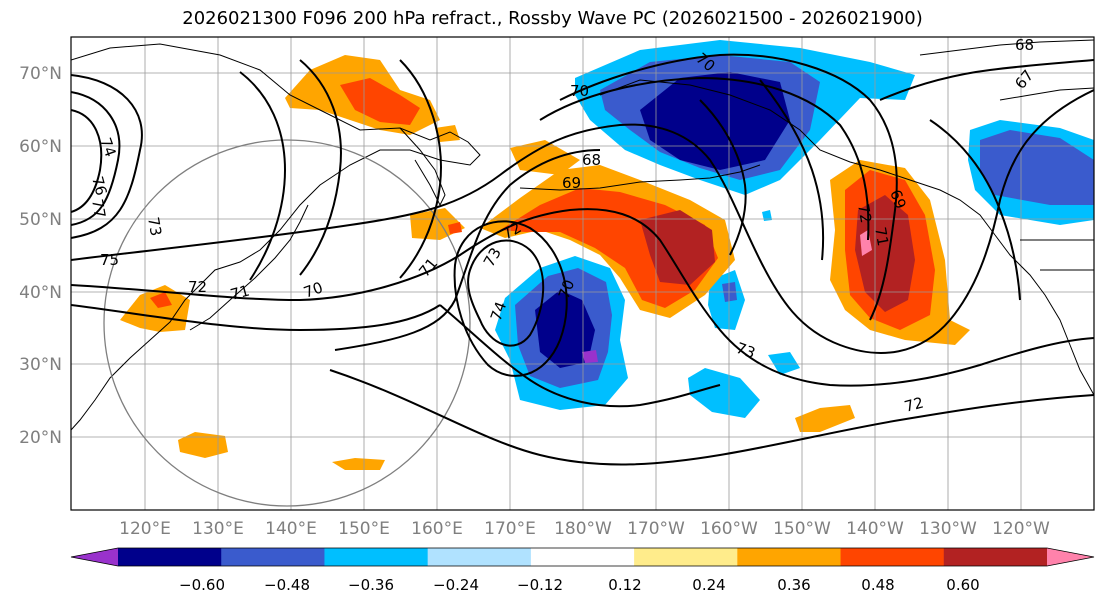 Image resolution: width=1105 pixels, height=604 pixels. I want to click on lon-label-130e: 130°E, so click(218, 529).